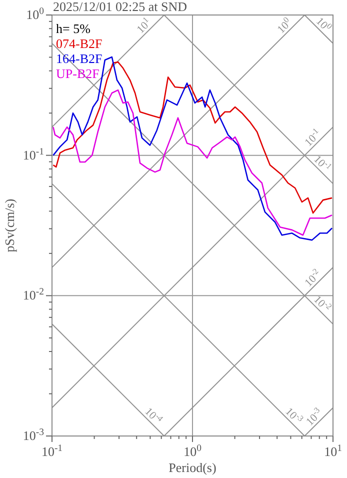 The width and height of the screenshot is (347, 478). I want to click on series-label: 074-B2F, so click(79, 43).